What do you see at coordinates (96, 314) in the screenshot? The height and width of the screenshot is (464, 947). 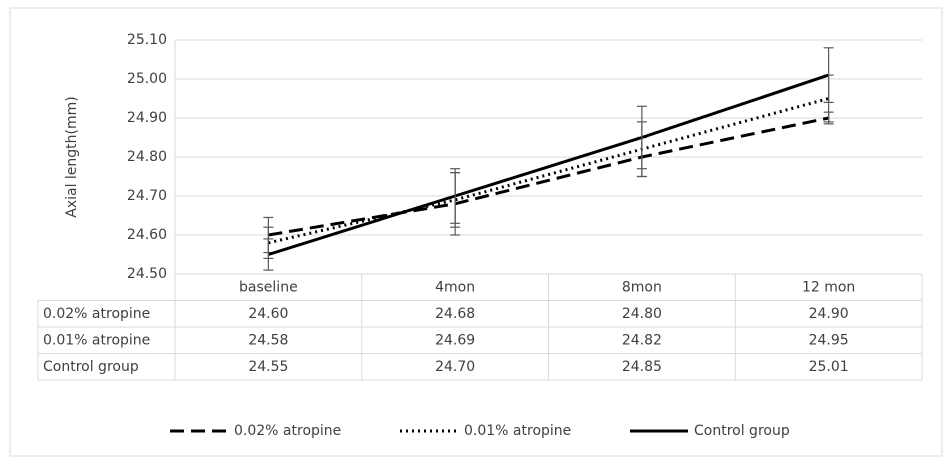 I see `table-row-header: 0.02% atropine` at bounding box center [96, 314].